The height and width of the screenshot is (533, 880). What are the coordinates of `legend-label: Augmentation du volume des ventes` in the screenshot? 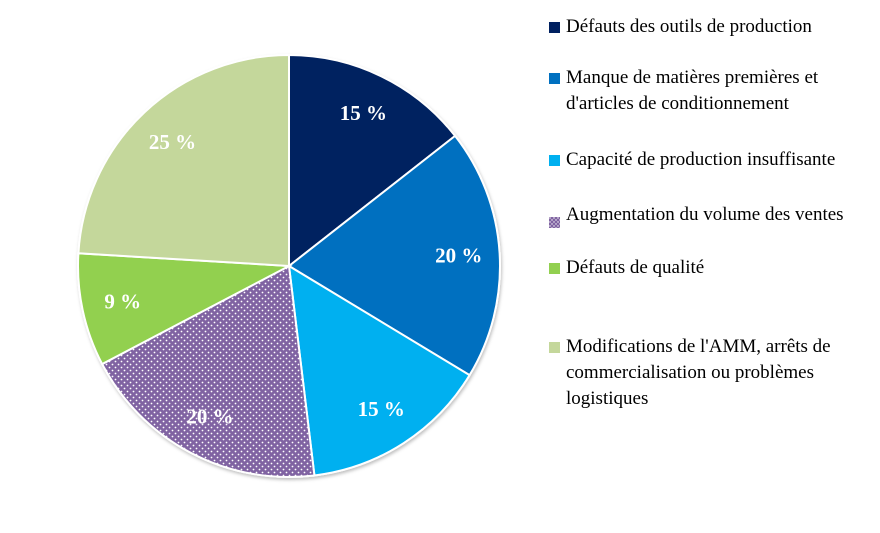 It's located at (705, 214).